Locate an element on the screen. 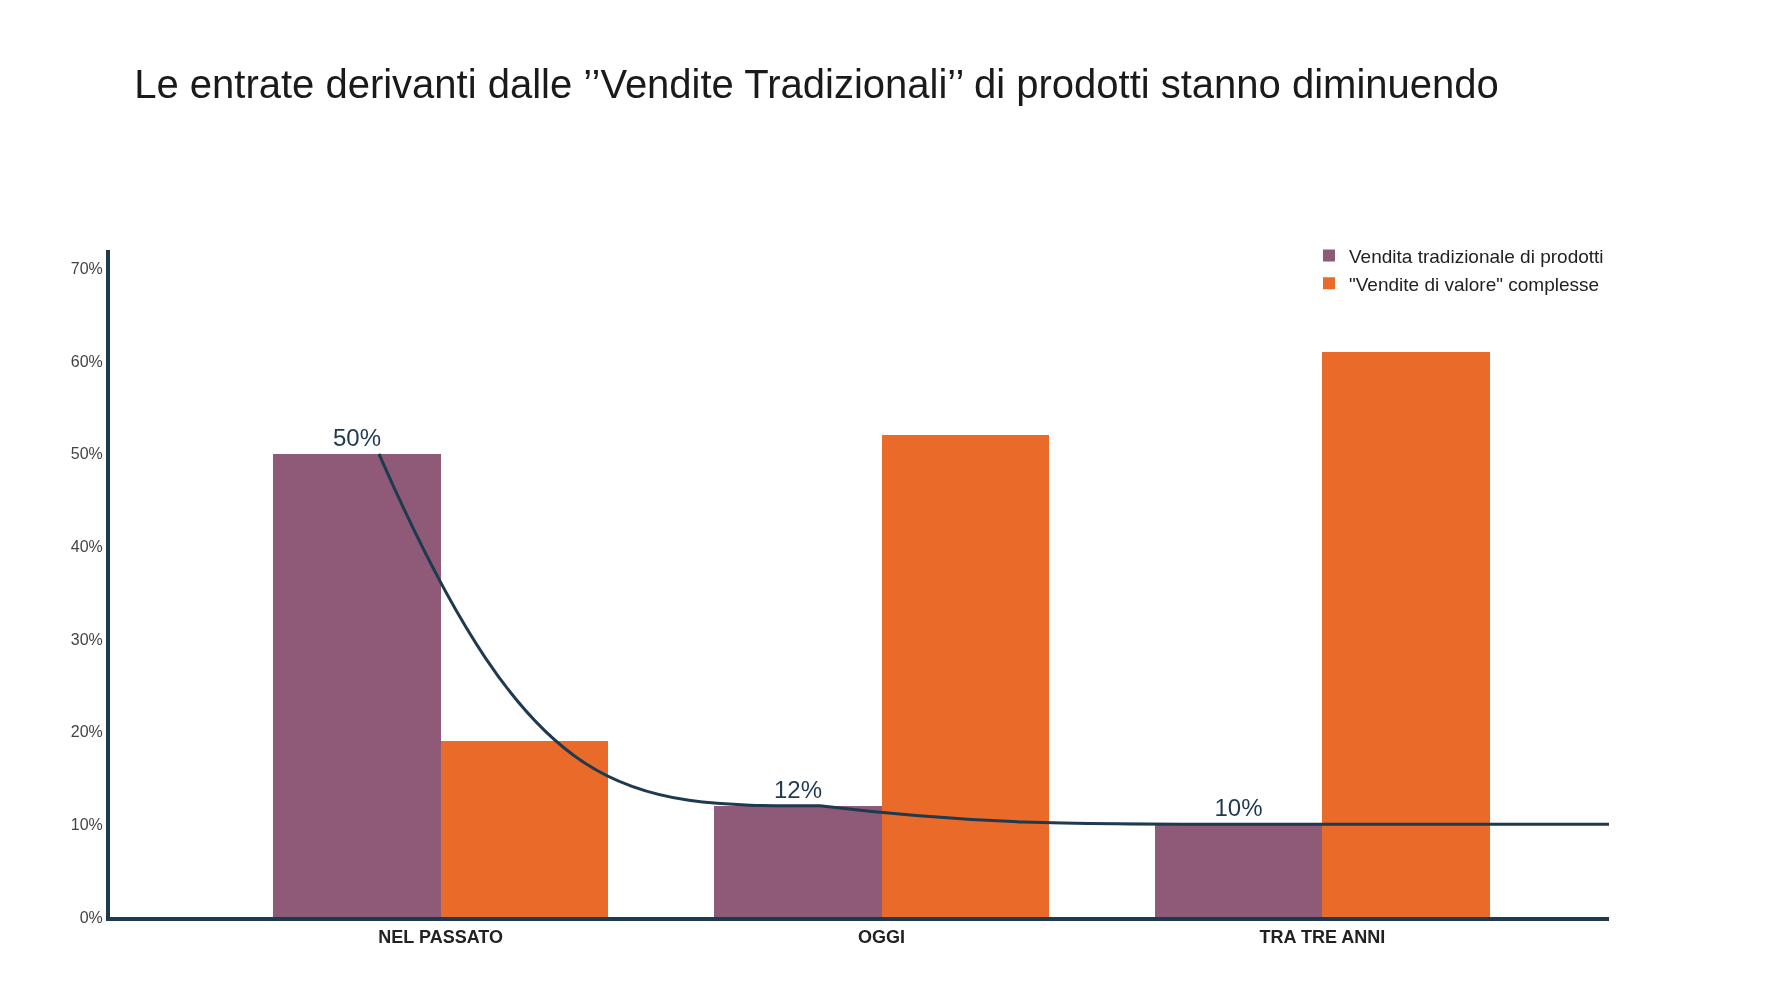 This screenshot has width=1789, height=1007. y-tick-label: 30% is located at coordinates (86, 639).